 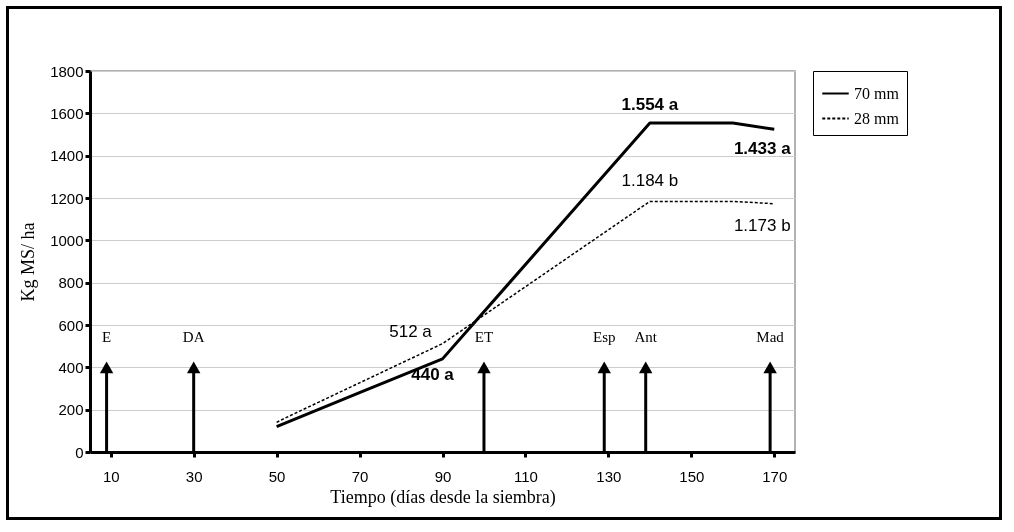 I want to click on annotation: 512 a, so click(x=411, y=331).